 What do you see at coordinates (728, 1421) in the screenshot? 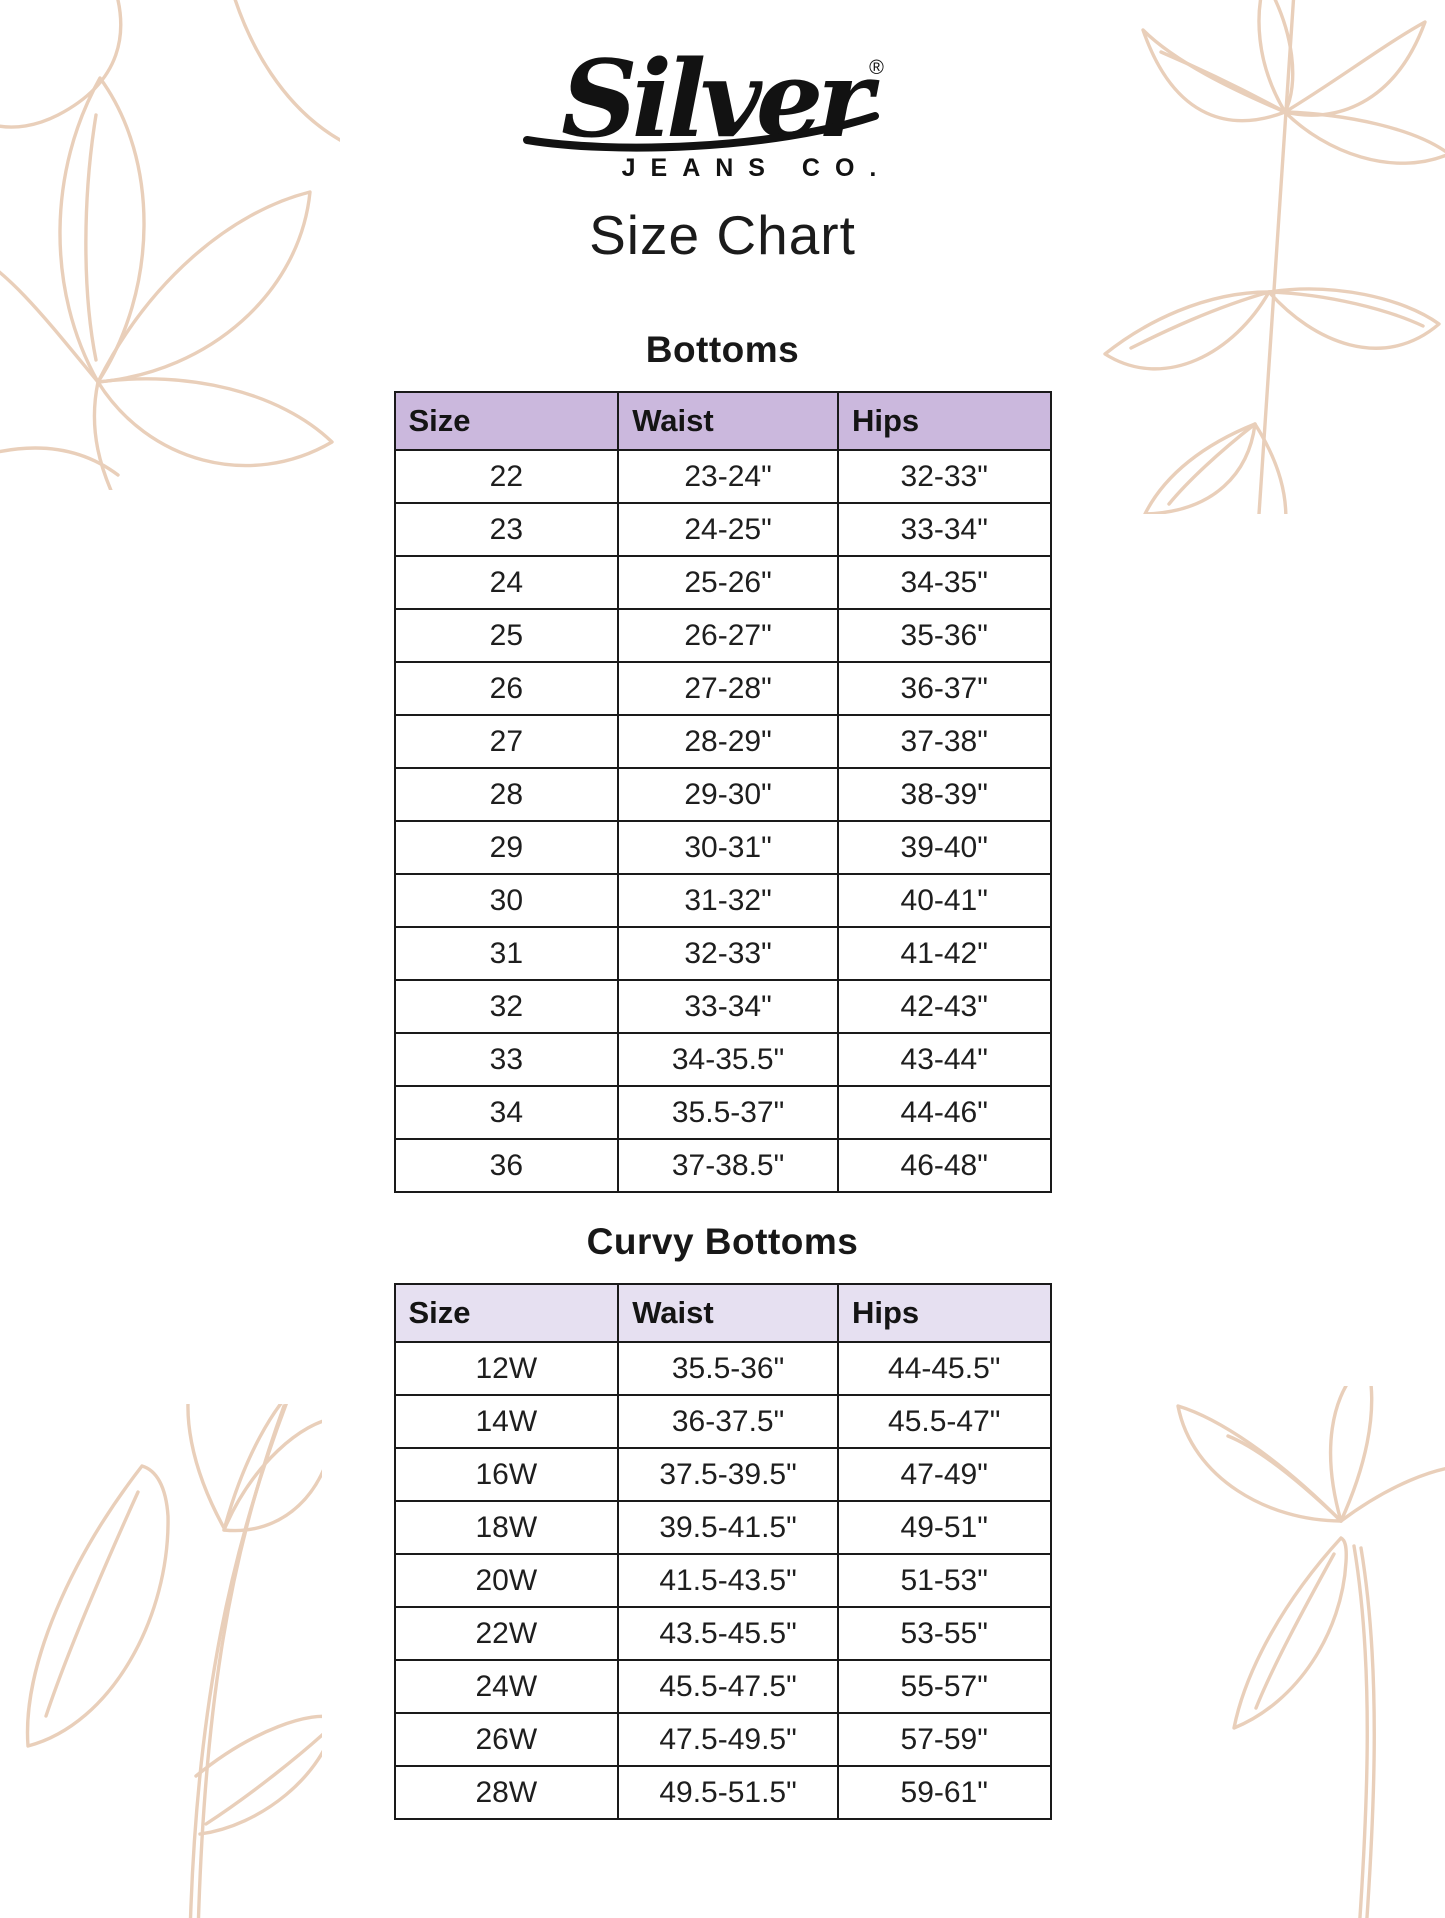
I see `table-cell: 36-37.5"` at bounding box center [728, 1421].